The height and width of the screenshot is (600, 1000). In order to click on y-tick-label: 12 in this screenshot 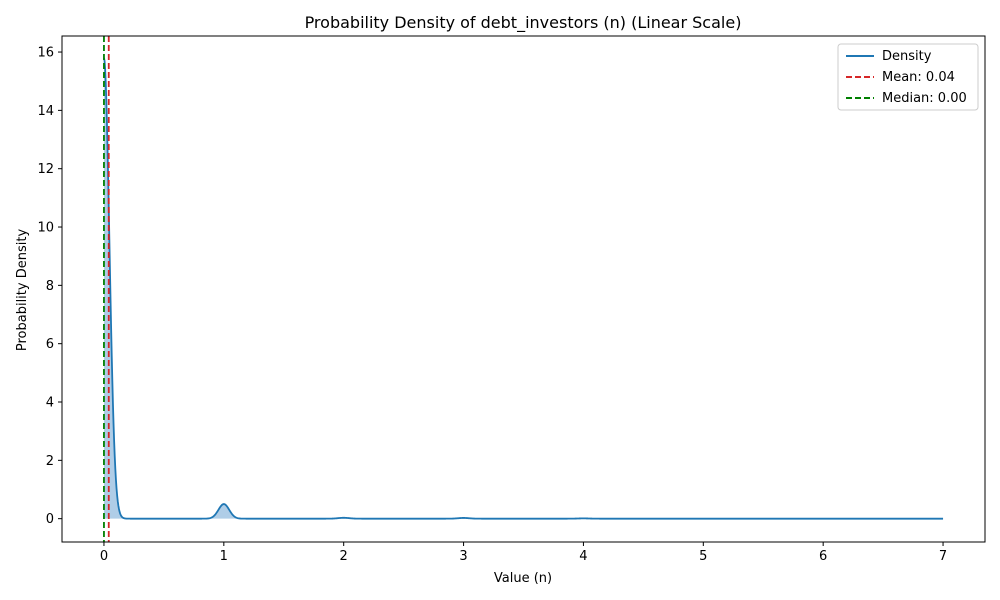, I will do `click(45, 169)`.